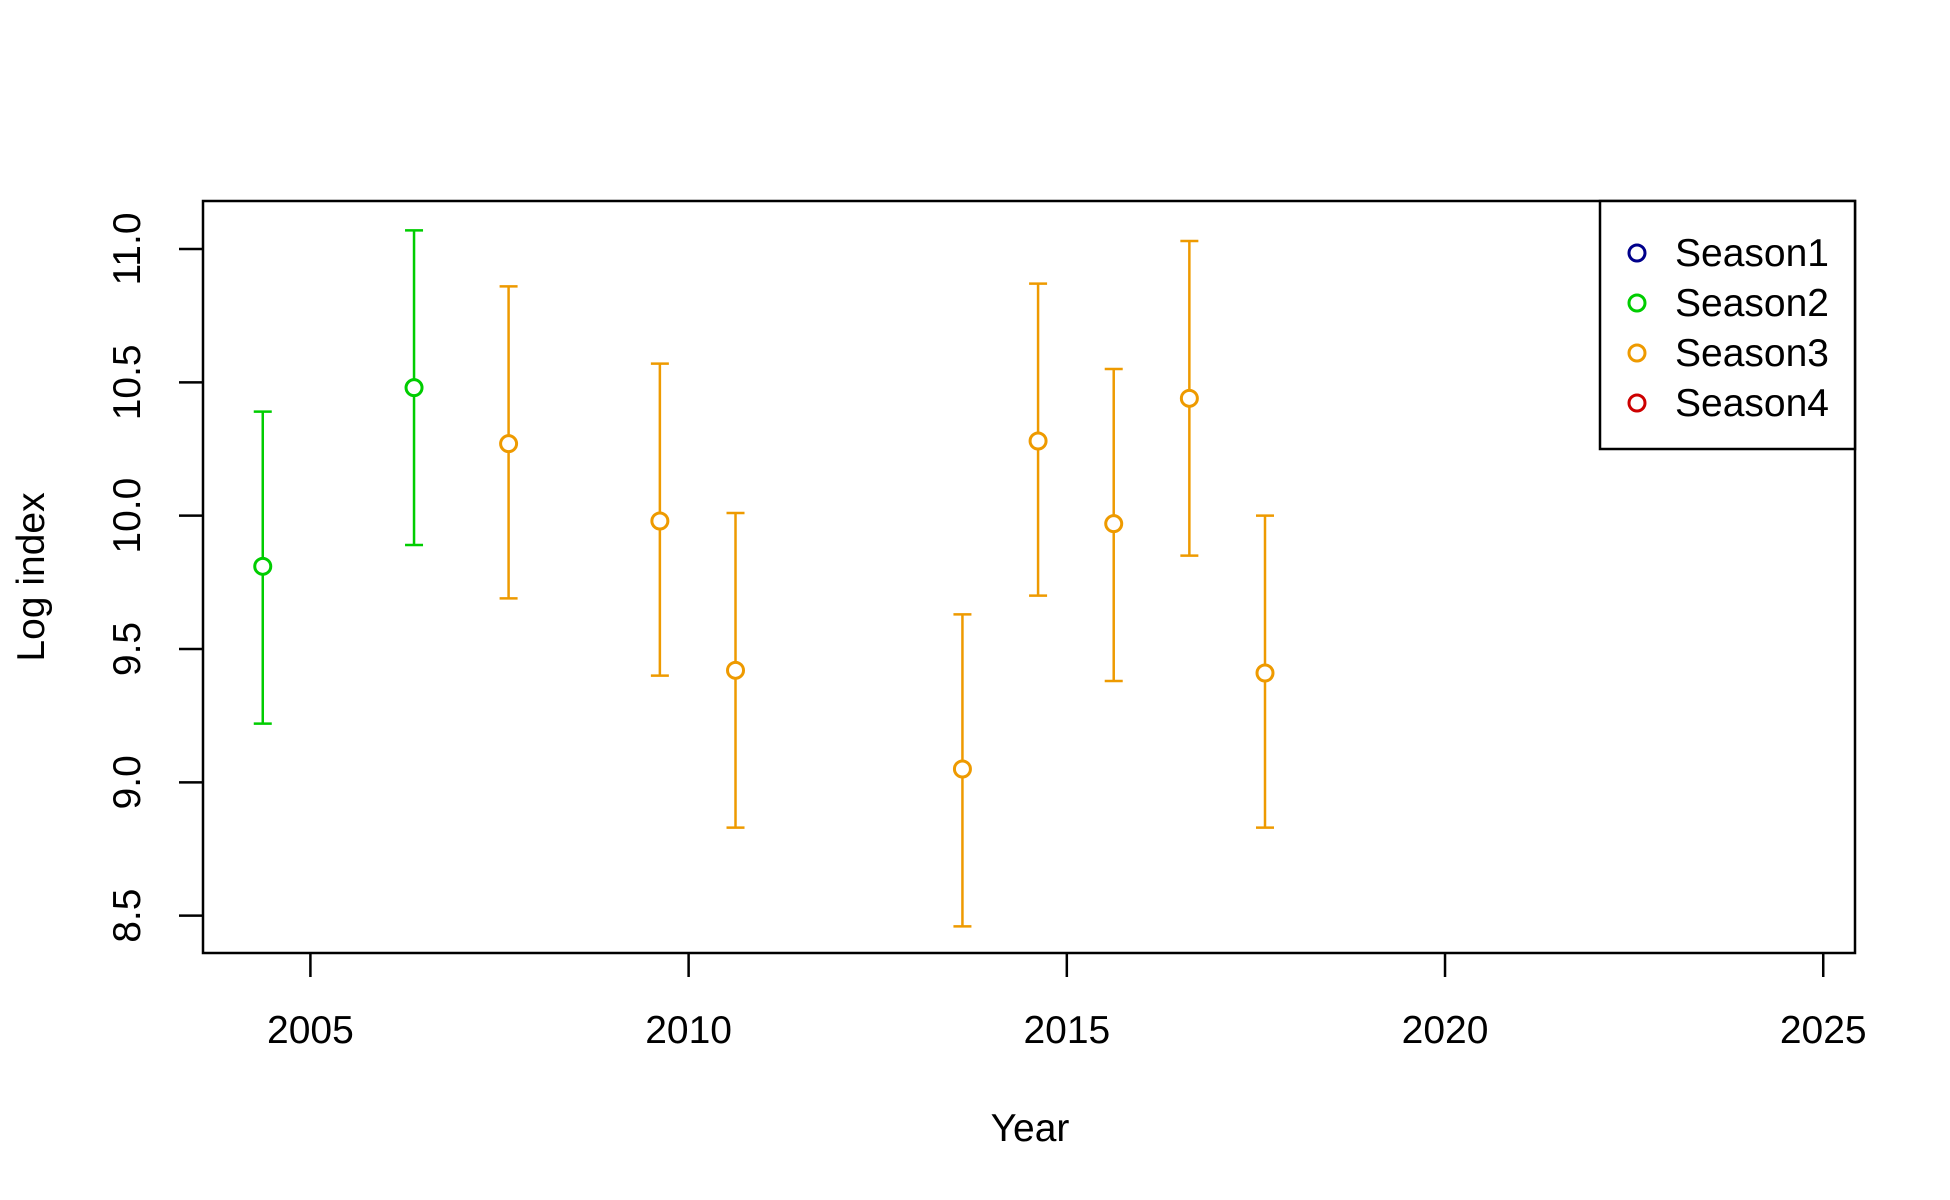 The width and height of the screenshot is (1950, 1200). What do you see at coordinates (1752, 303) in the screenshot?
I see `legend-label: Season2` at bounding box center [1752, 303].